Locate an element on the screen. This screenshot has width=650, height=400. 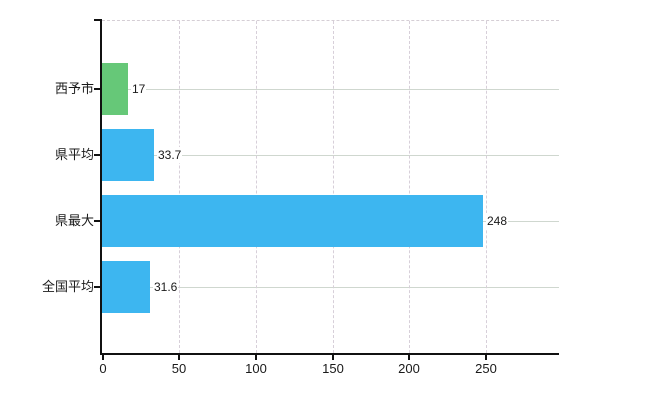
value-label: 17 is located at coordinates (139, 89).